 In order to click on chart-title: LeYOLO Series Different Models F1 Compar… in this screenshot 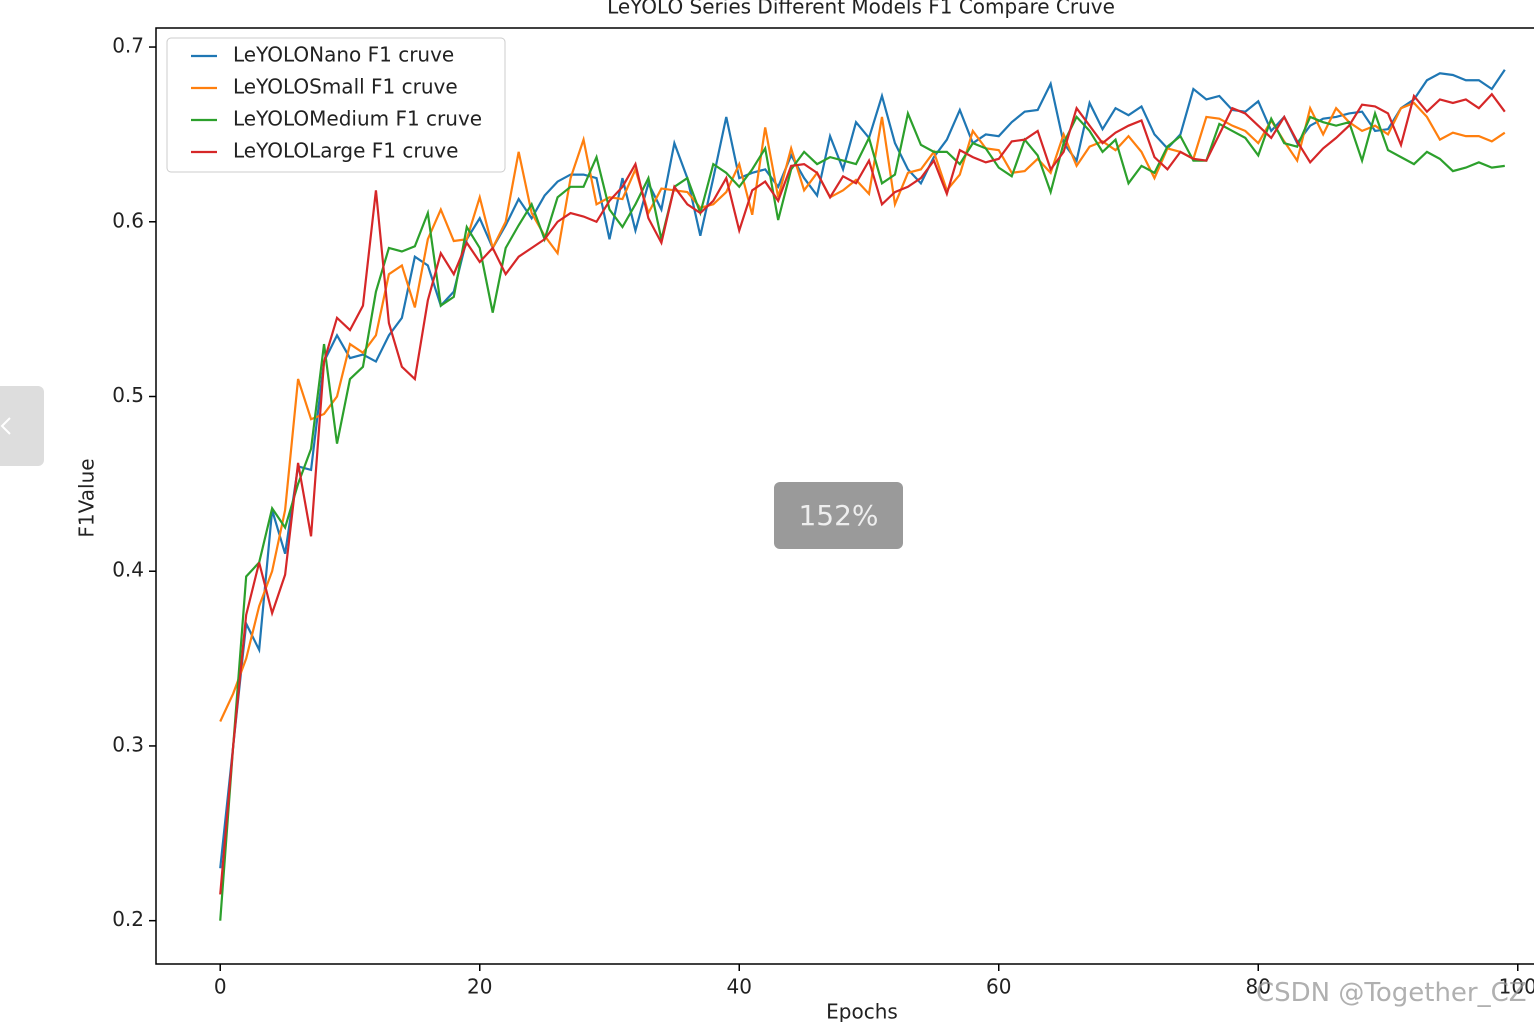, I will do `click(861, 9)`.